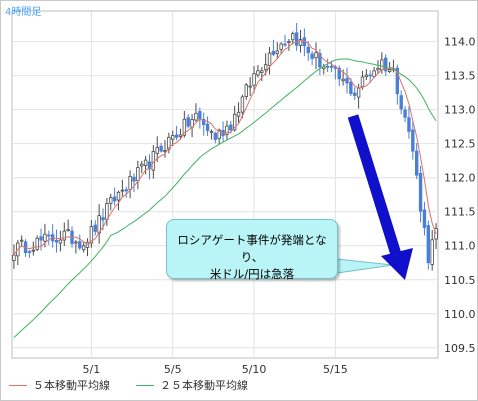 The width and height of the screenshot is (478, 401). Describe the element at coordinates (460, 348) in the screenshot. I see `y-tick-label: 109.5` at that location.